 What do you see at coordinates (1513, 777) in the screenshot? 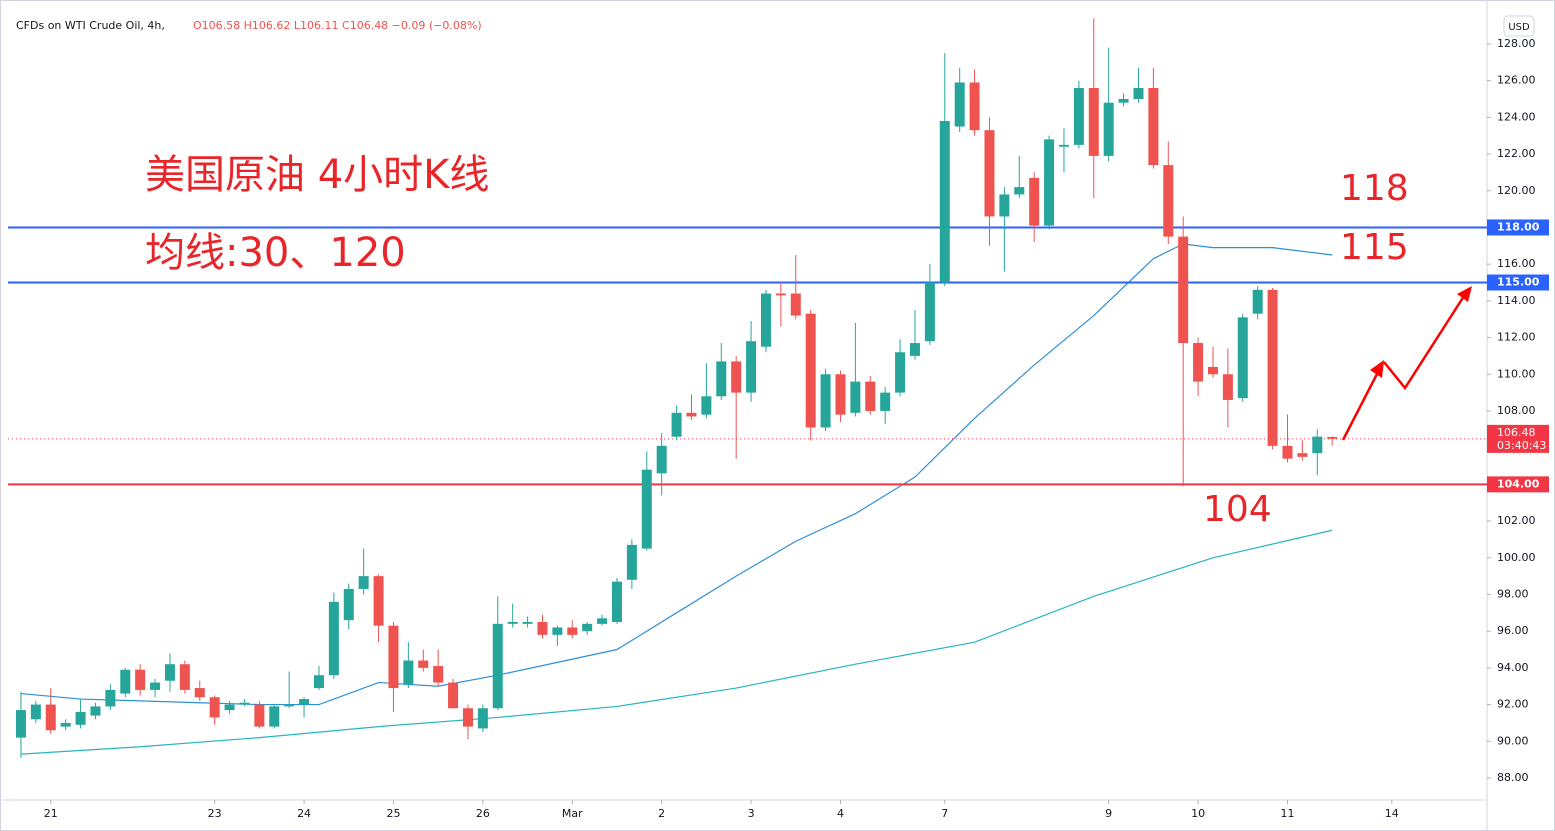
I see `y-tick-label: 88.00` at bounding box center [1513, 777].